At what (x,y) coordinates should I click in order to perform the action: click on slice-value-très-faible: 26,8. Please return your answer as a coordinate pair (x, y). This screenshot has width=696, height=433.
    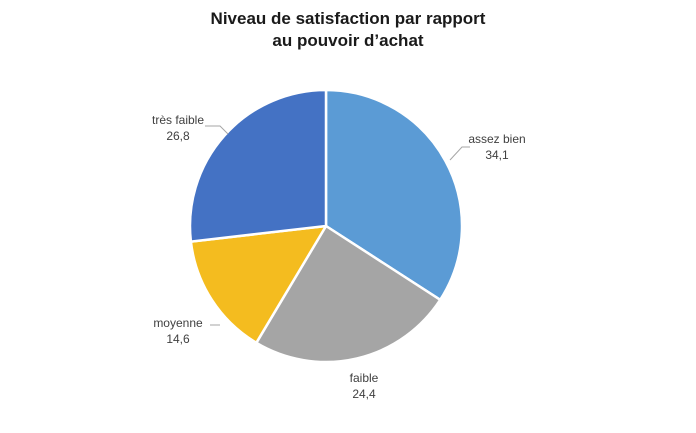
    Looking at the image, I should click on (178, 136).